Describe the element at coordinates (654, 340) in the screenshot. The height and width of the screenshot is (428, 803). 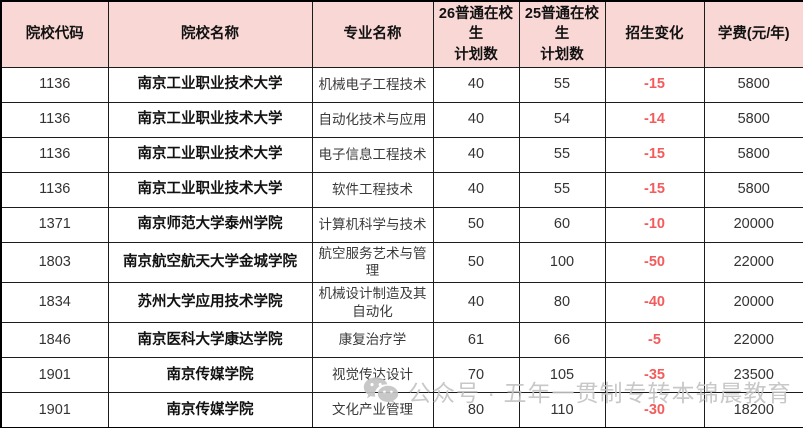
I see `cell-change: -5` at that location.